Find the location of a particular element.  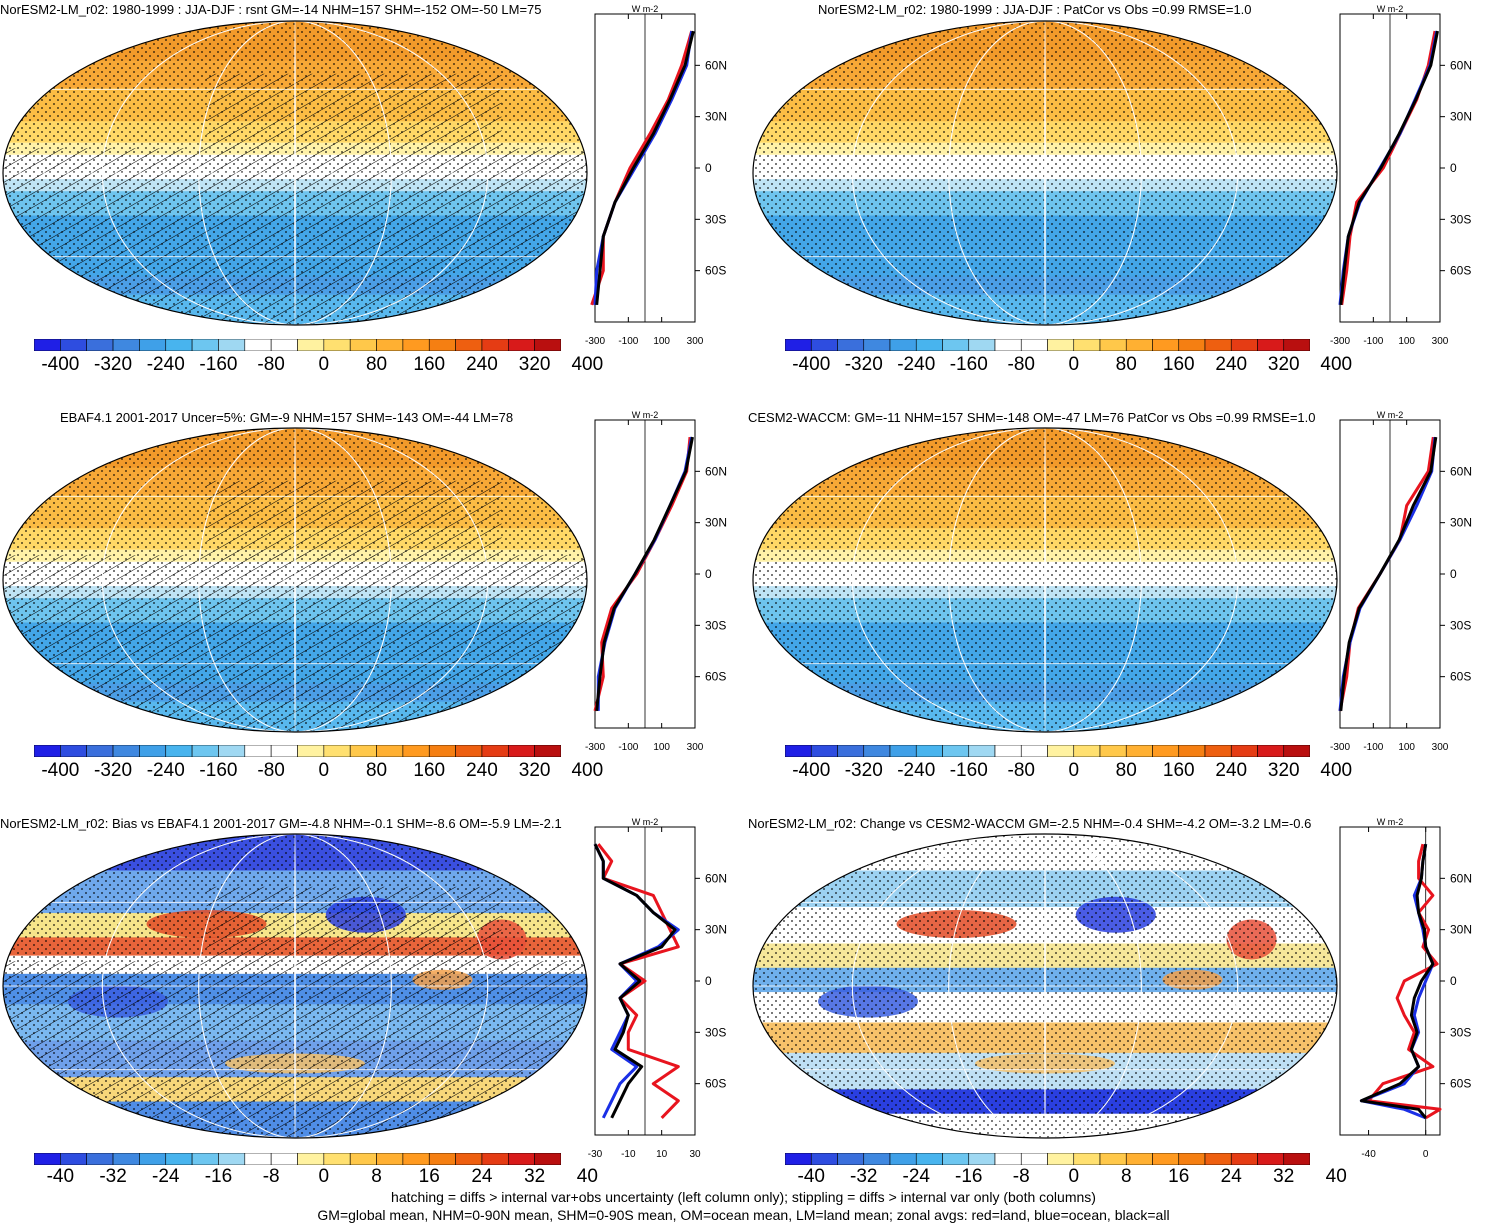

zonal-plot-5: 60N 30N 0 30S 60S -30 -10 10 30 W m-2 is located at coordinates (657, 988).